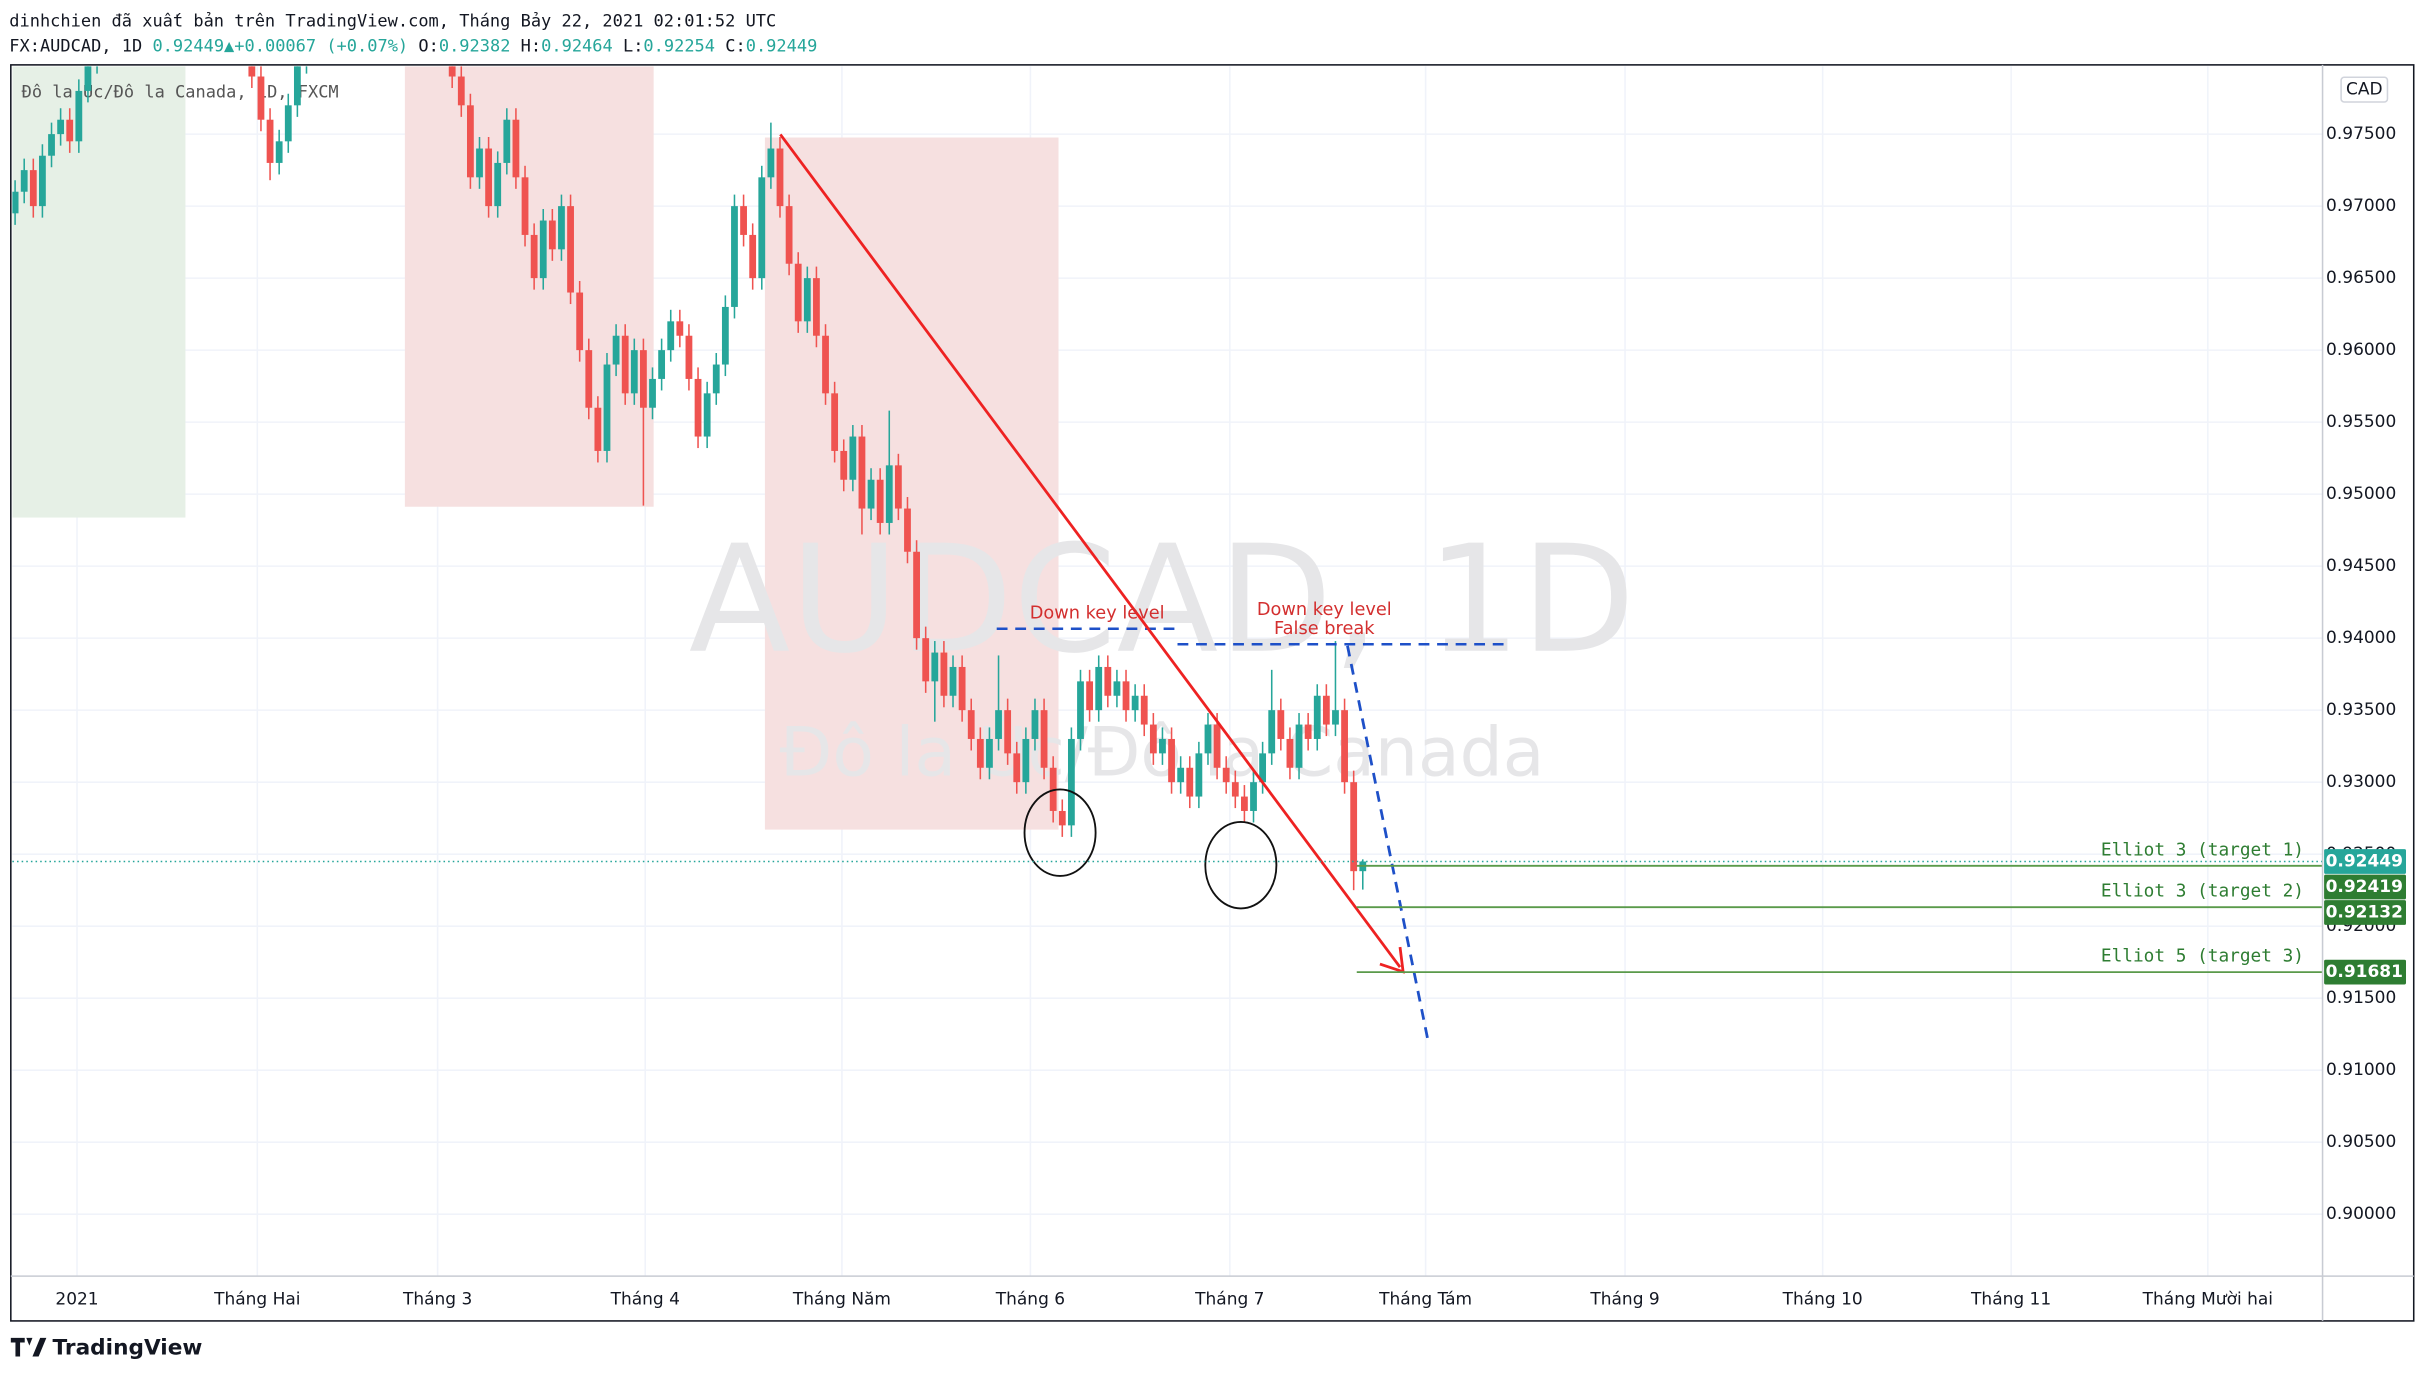  Describe the element at coordinates (2361, 566) in the screenshot. I see `y-tick-label: 0.94500` at that location.